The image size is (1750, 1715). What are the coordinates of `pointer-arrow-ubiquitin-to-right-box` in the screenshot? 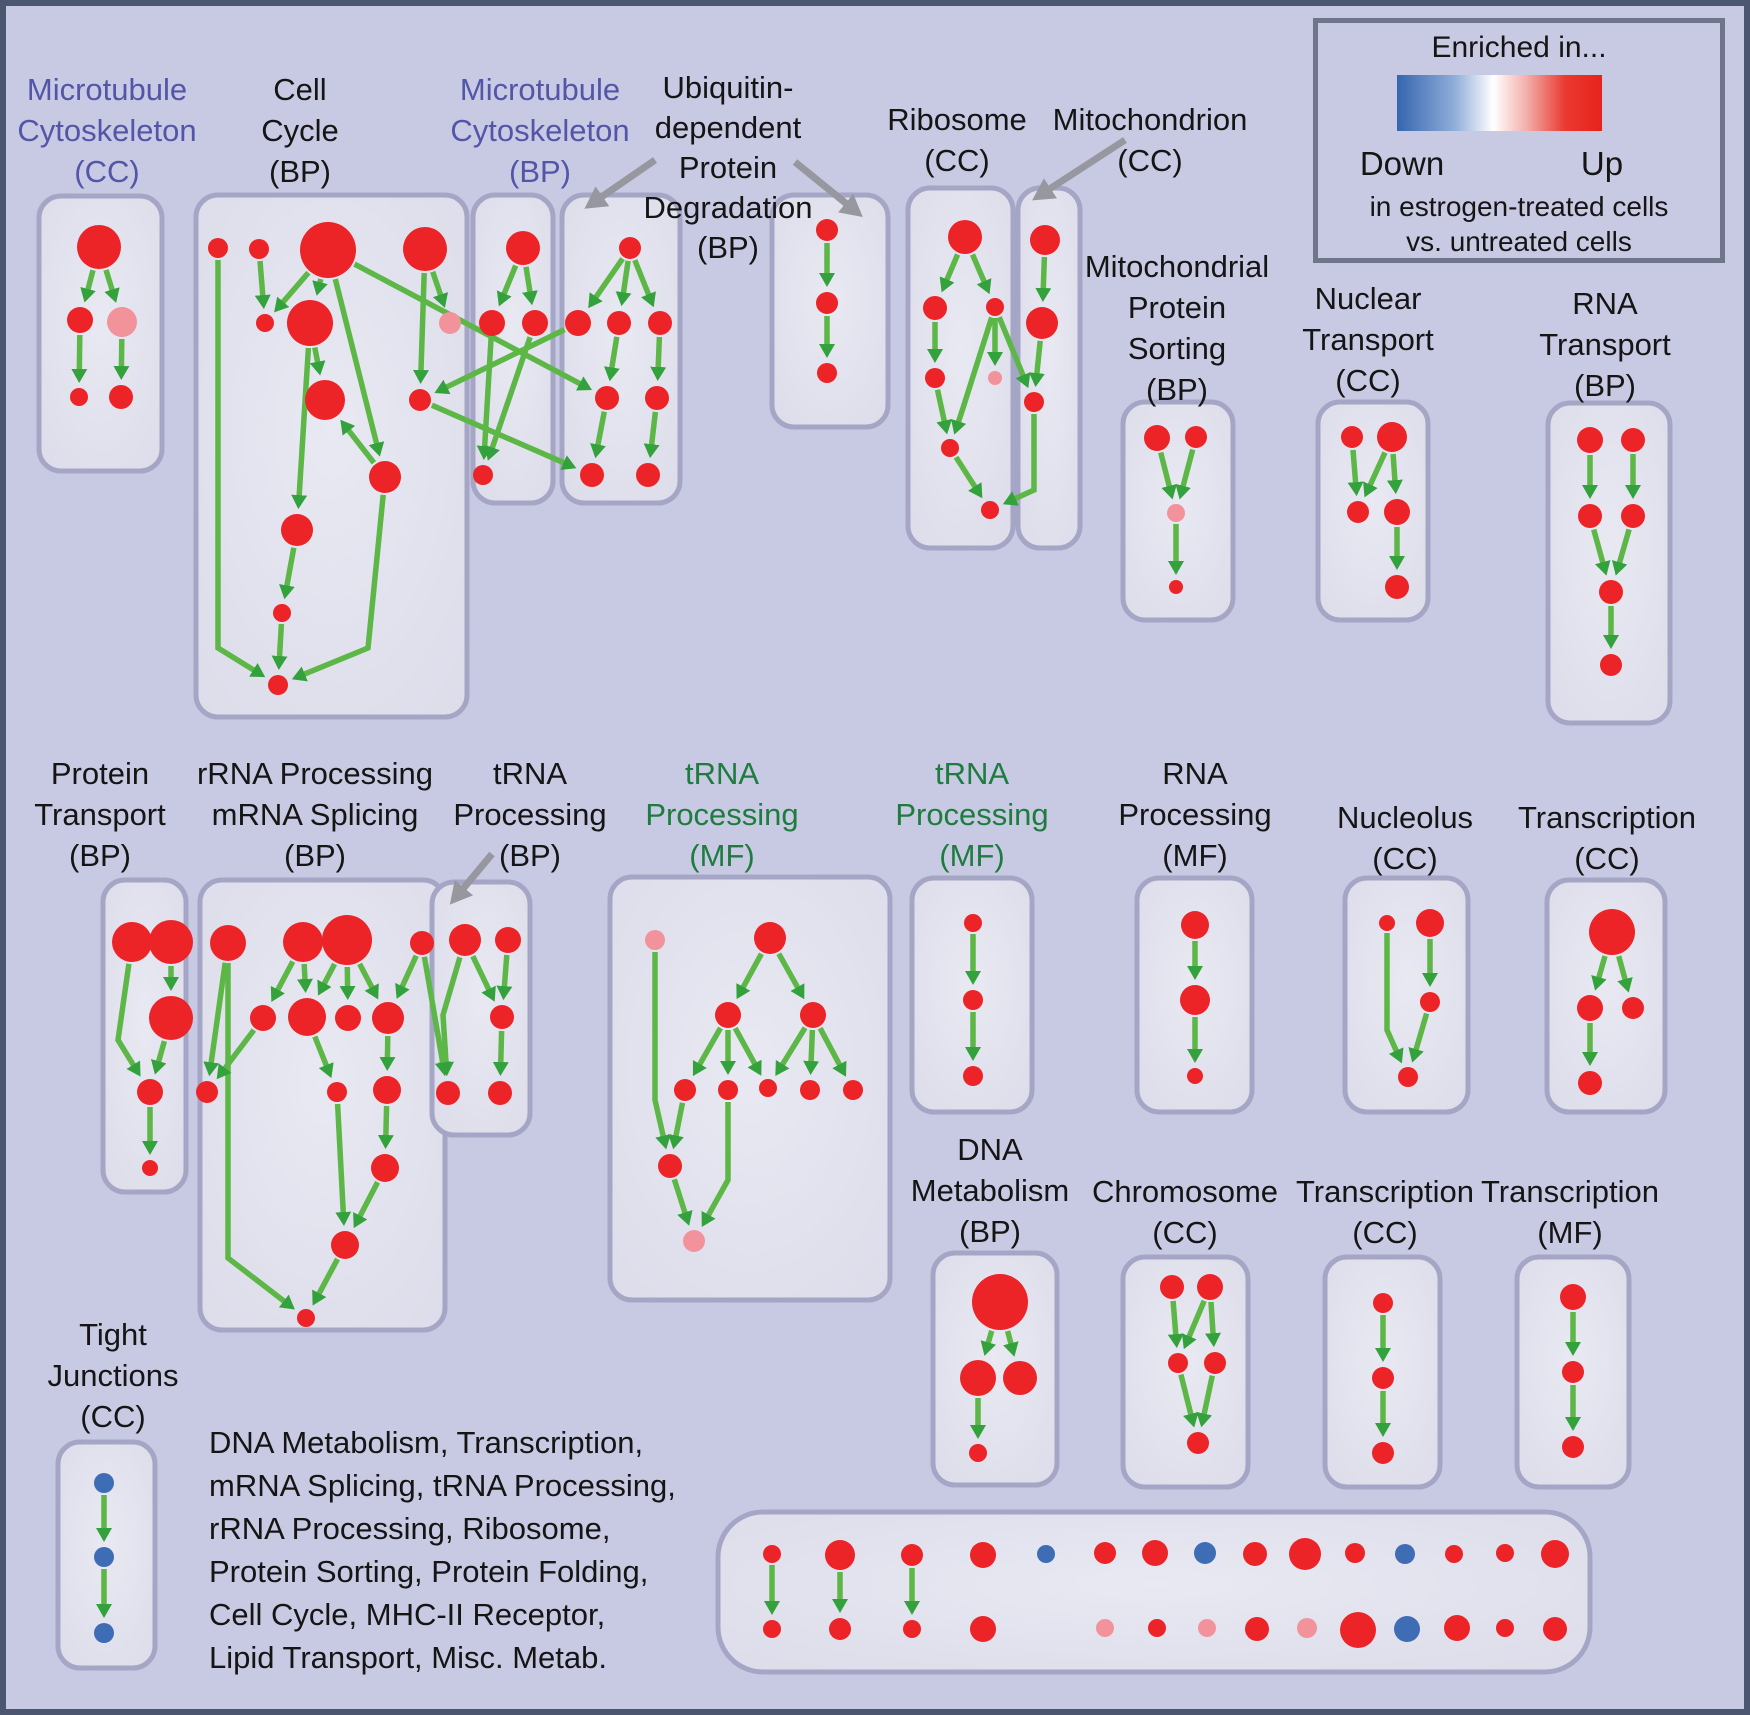 It's located at (827, 188).